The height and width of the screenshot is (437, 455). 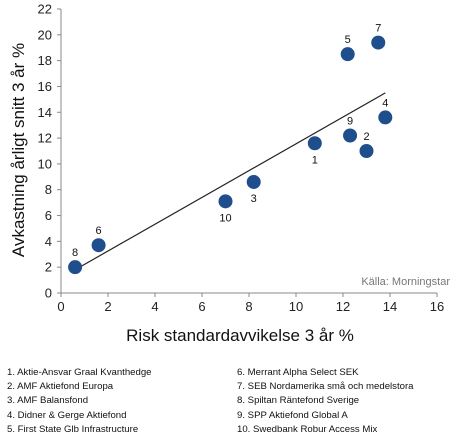 I want to click on legend-item: 8. Spiltan Räntefond Sverige, so click(x=298, y=401).